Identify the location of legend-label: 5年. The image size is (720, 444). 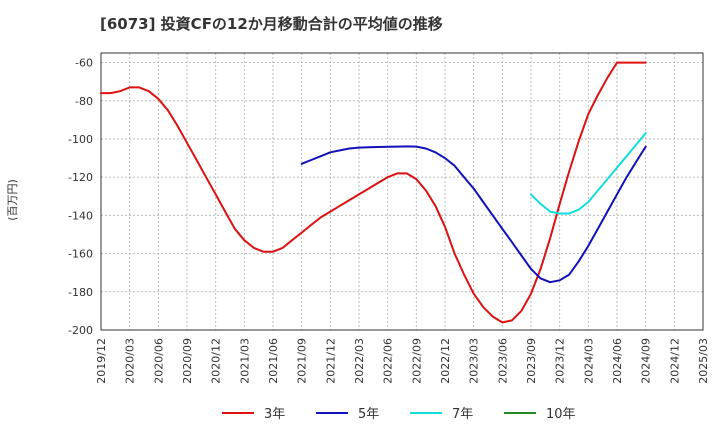
(368, 414).